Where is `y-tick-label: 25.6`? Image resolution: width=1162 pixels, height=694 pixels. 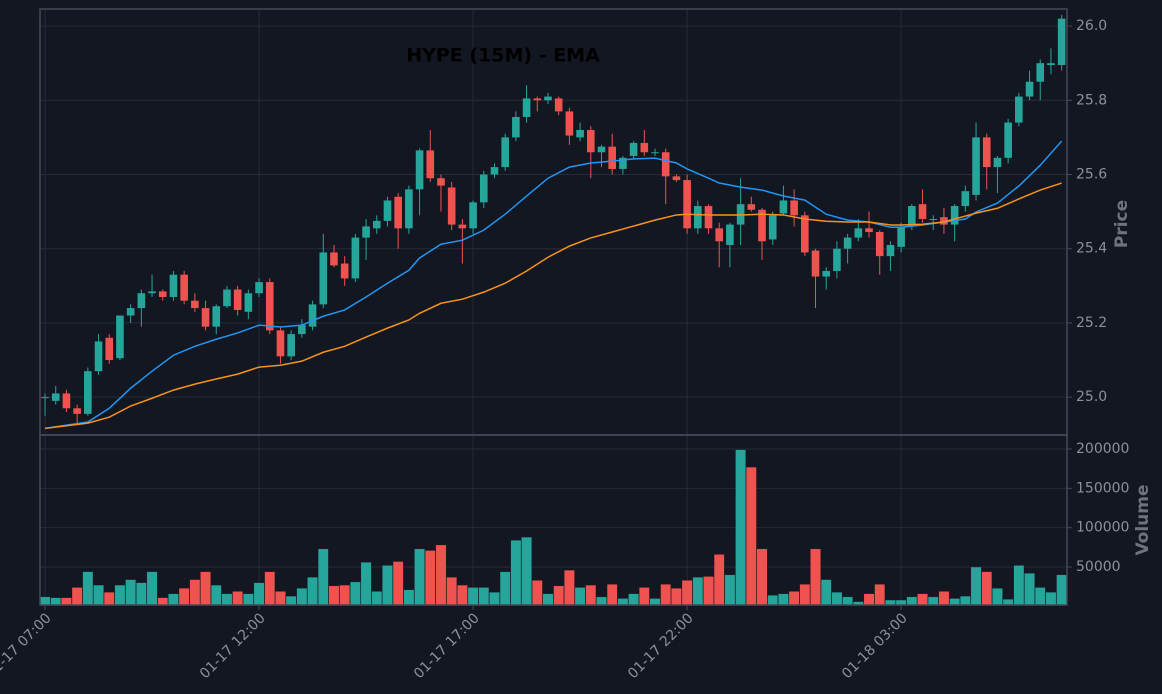 y-tick-label: 25.6 is located at coordinates (1091, 175).